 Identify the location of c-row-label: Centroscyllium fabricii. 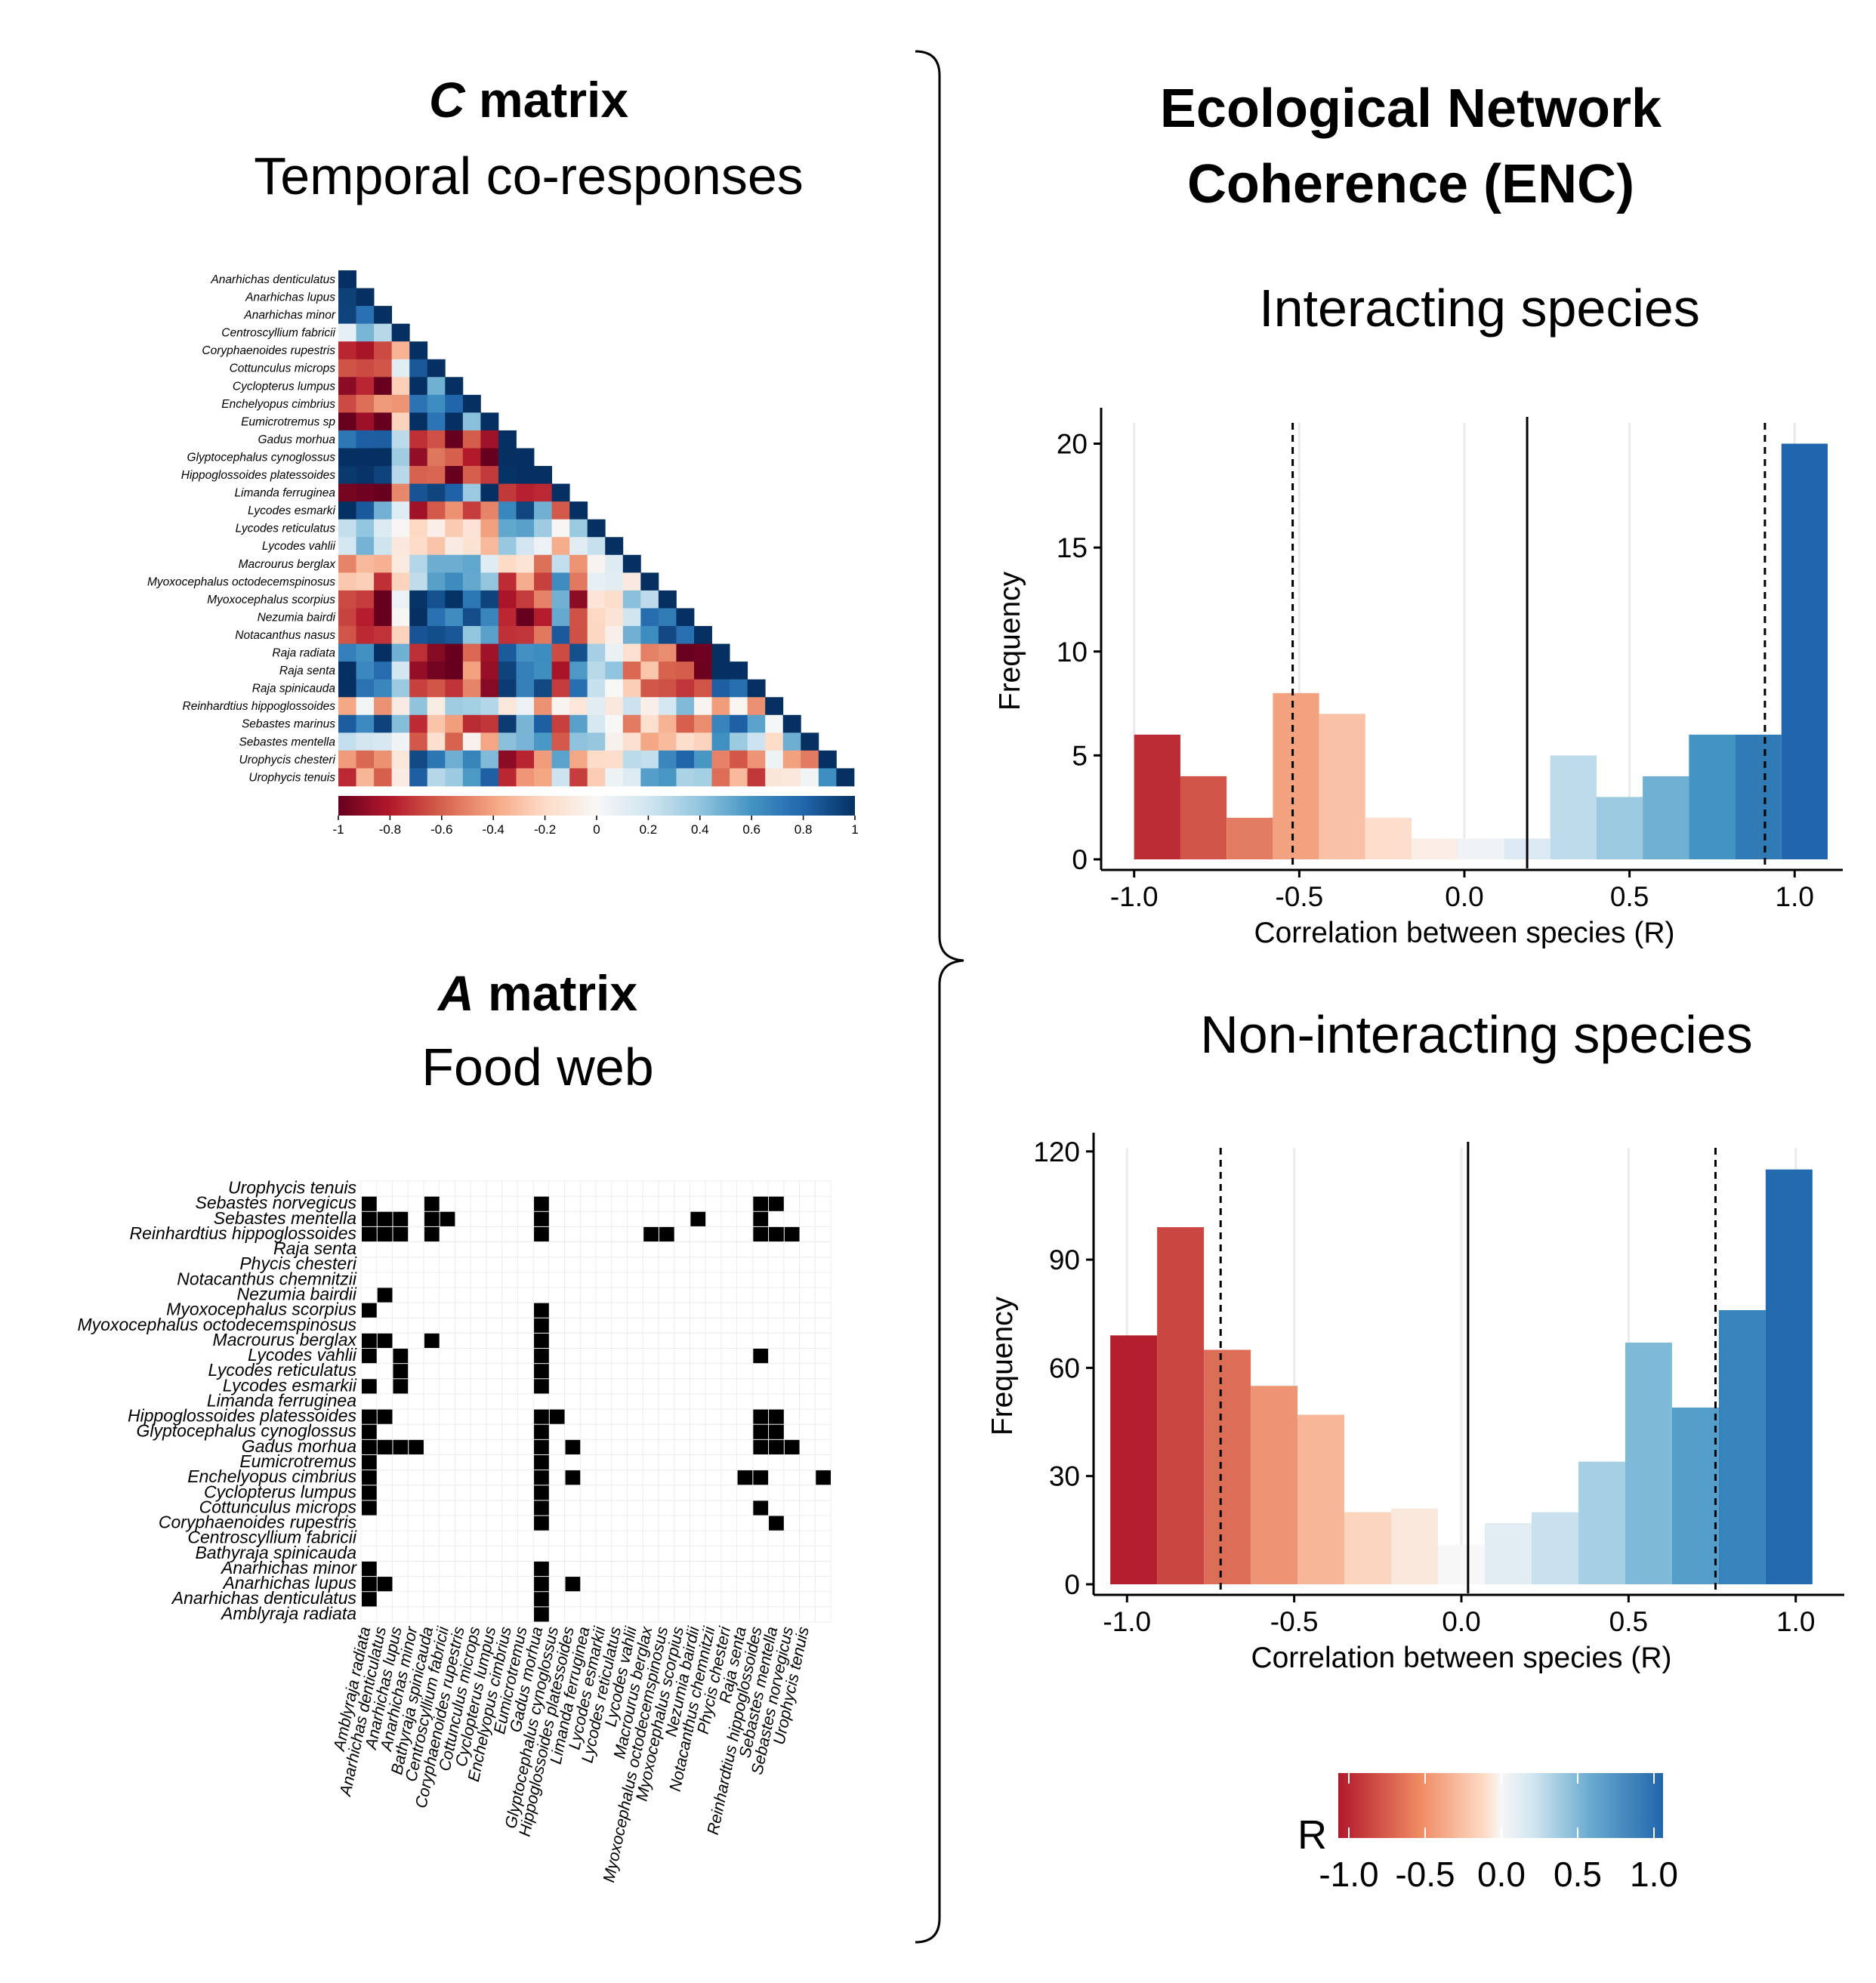
(278, 333).